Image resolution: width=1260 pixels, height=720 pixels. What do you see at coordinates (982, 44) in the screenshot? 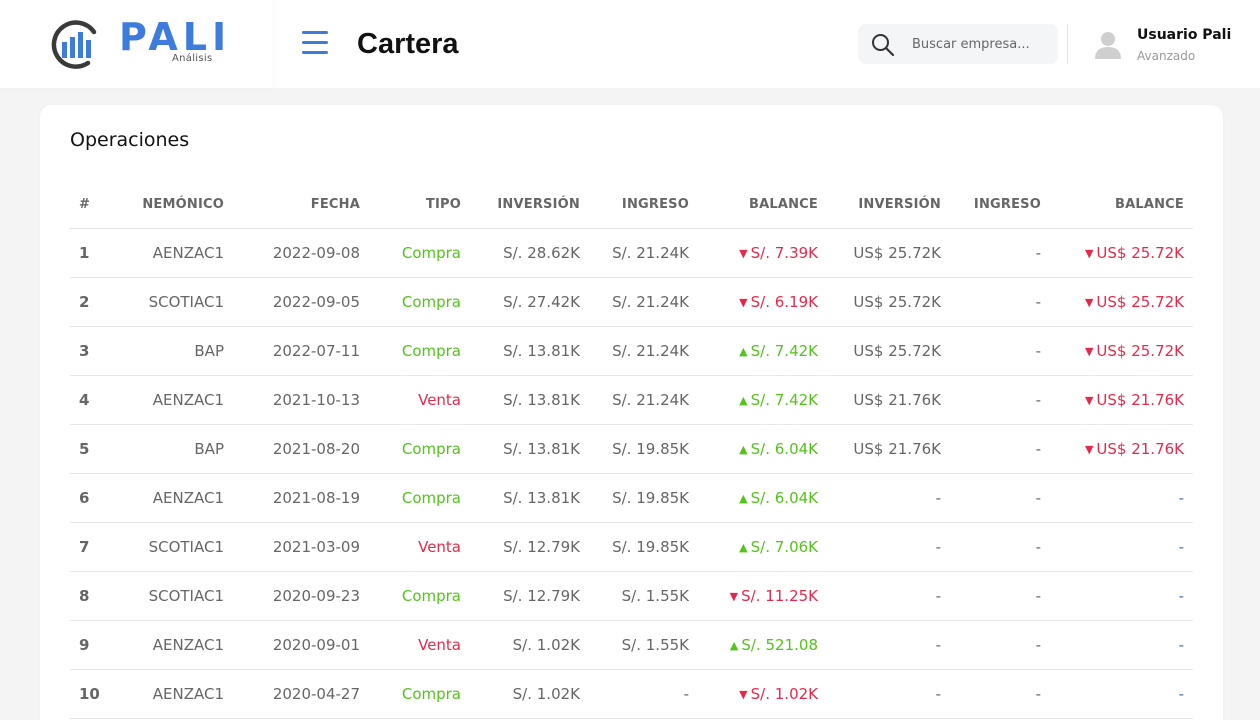
I see `search-input` at bounding box center [982, 44].